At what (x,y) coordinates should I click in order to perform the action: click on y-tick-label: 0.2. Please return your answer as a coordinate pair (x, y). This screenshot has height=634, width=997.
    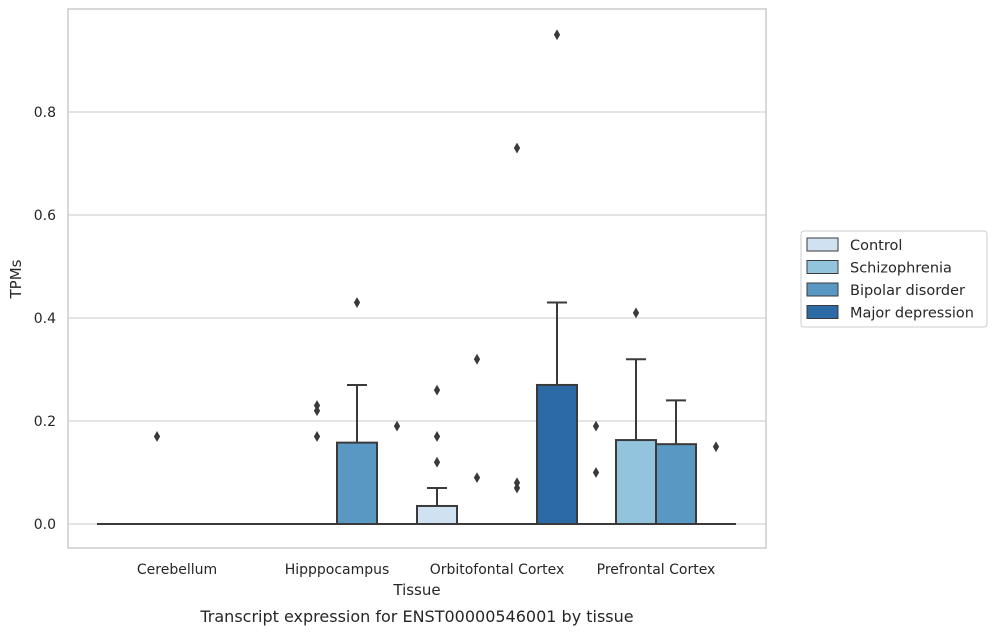
    Looking at the image, I should click on (45, 422).